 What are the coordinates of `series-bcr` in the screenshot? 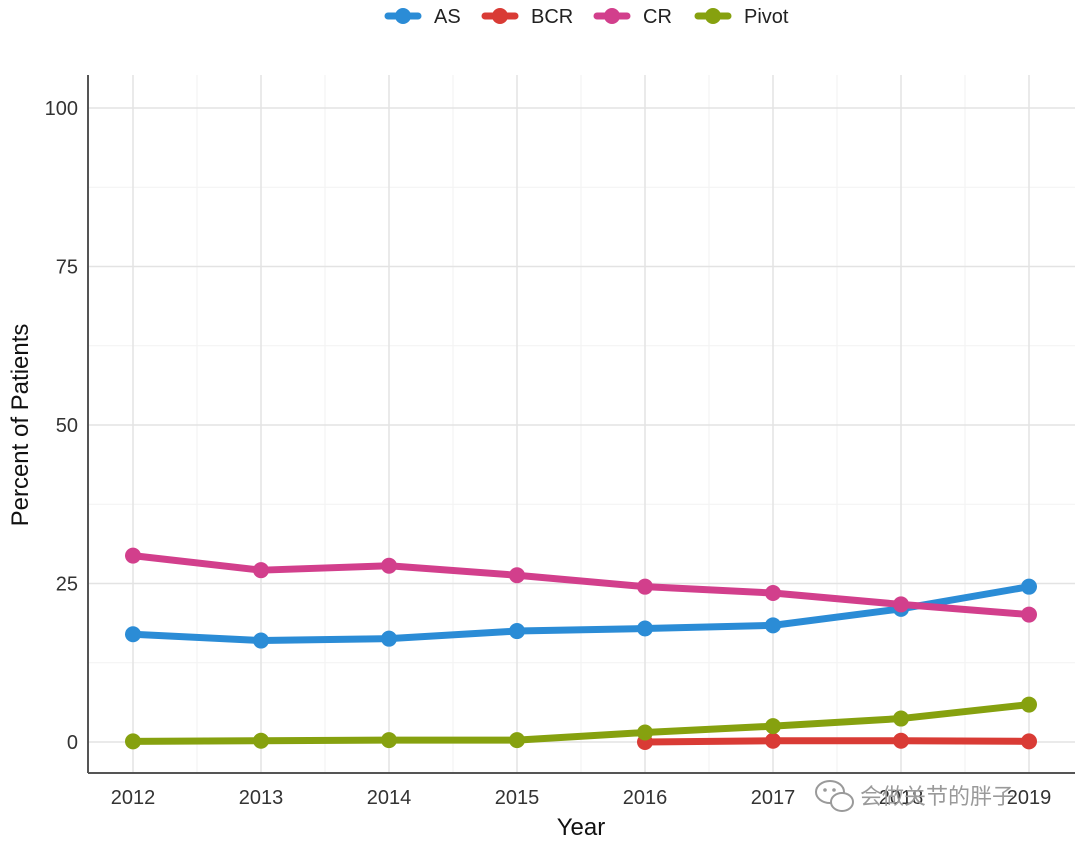 It's located at (837, 741).